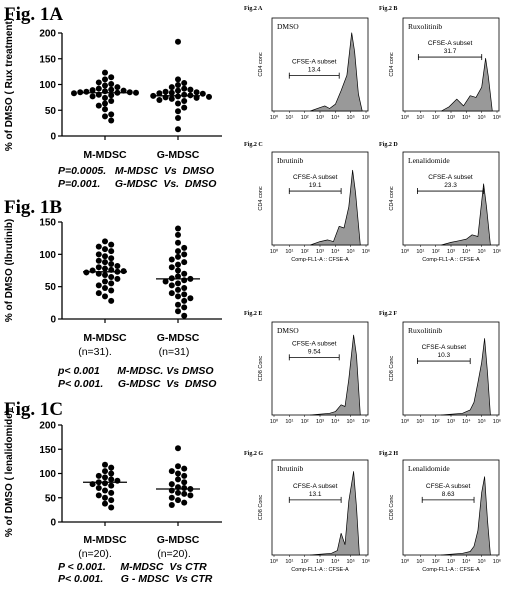 This screenshot has height=593, width=520. Describe the element at coordinates (481, 561) in the screenshot. I see `panel-x-tick-label: 10⁵` at that location.